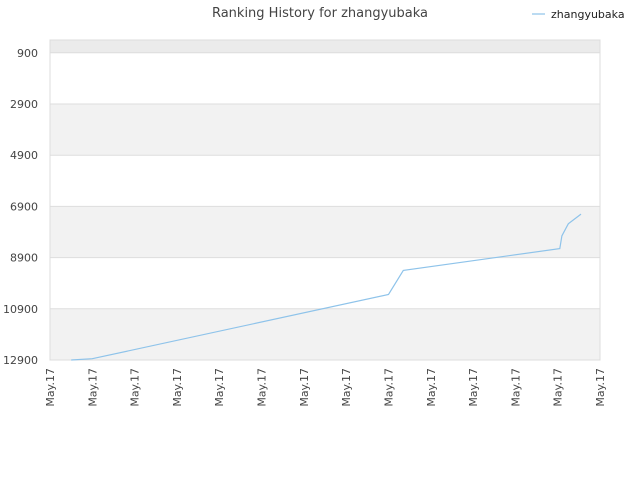 Image resolution: width=640 pixels, height=480 pixels. I want to click on y-tick-label: 12900, so click(20, 360).